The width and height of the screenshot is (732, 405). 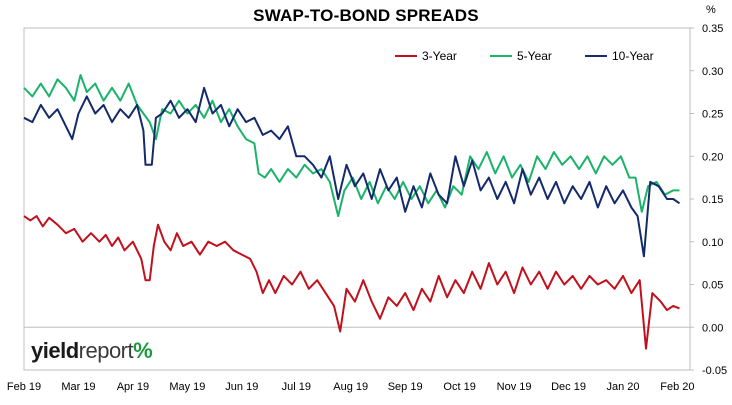 What do you see at coordinates (712, 29) in the screenshot?
I see `y-tick-label: 0.35` at bounding box center [712, 29].